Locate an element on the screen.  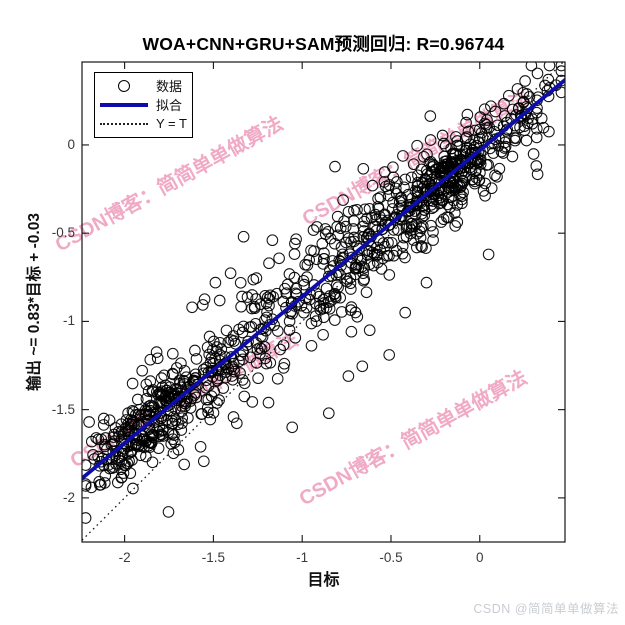
chart-title: WOA+CNN+GRU+SAM预测回归: R=0.96744 is located at coordinates (323, 44).